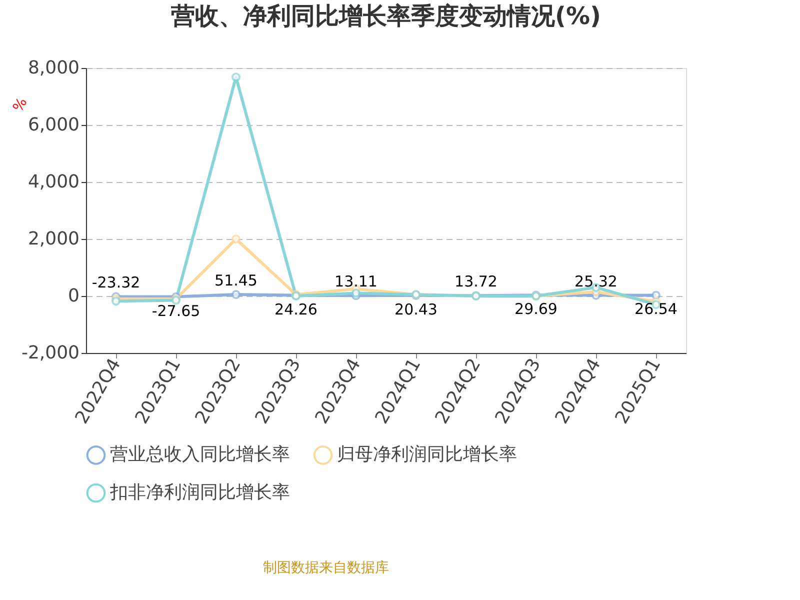 This screenshot has height=600, width=800. Describe the element at coordinates (356, 281) in the screenshot. I see `data-label: 13.11` at that location.